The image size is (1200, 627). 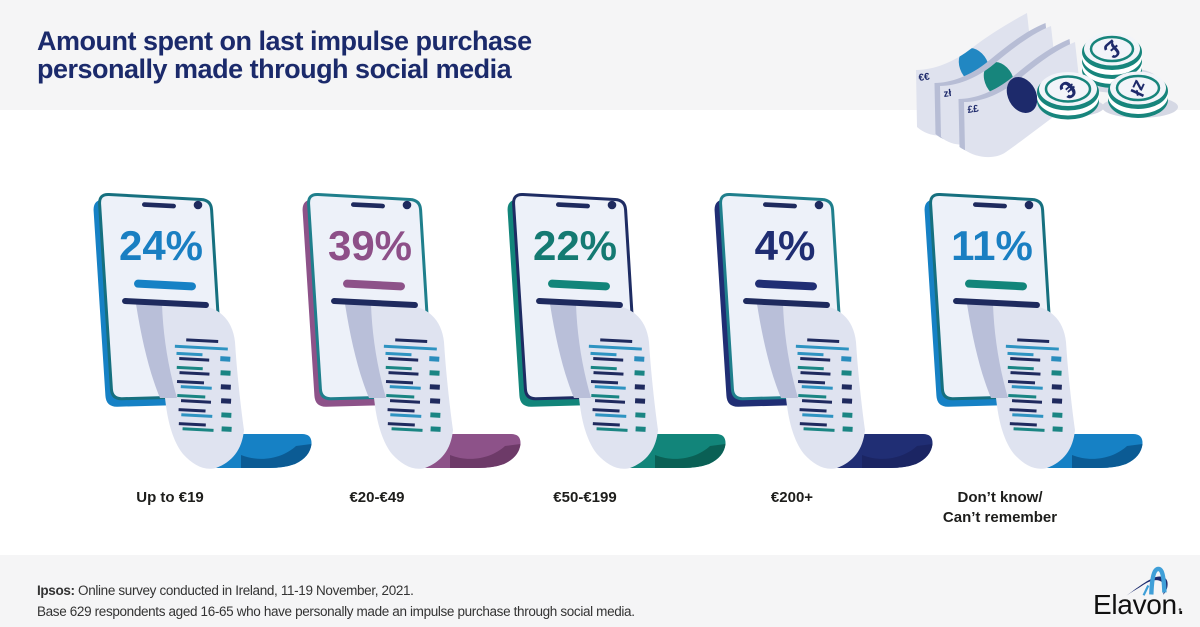 What do you see at coordinates (992, 245) in the screenshot?
I see `svg-text: 11%` at bounding box center [992, 245].